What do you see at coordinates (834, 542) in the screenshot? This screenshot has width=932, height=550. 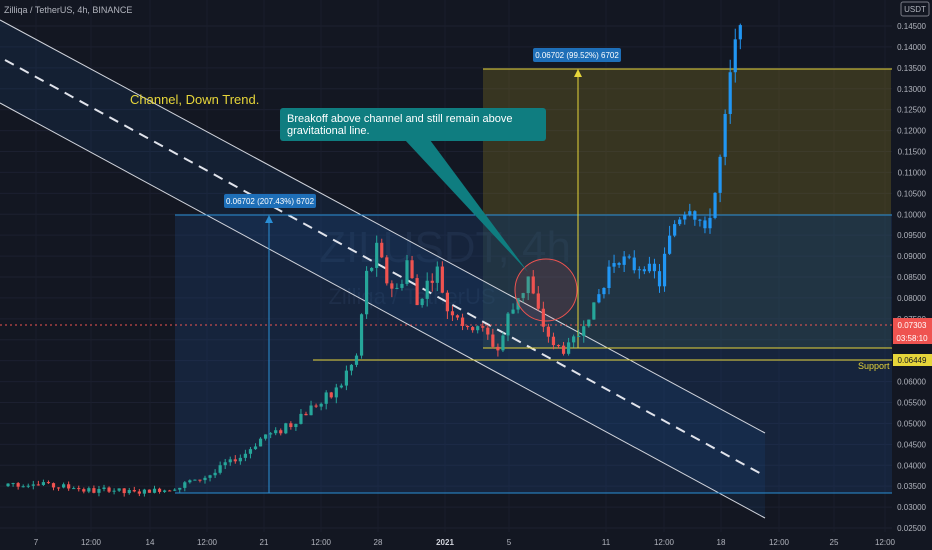 I see `time-tick-label: 25` at bounding box center [834, 542].